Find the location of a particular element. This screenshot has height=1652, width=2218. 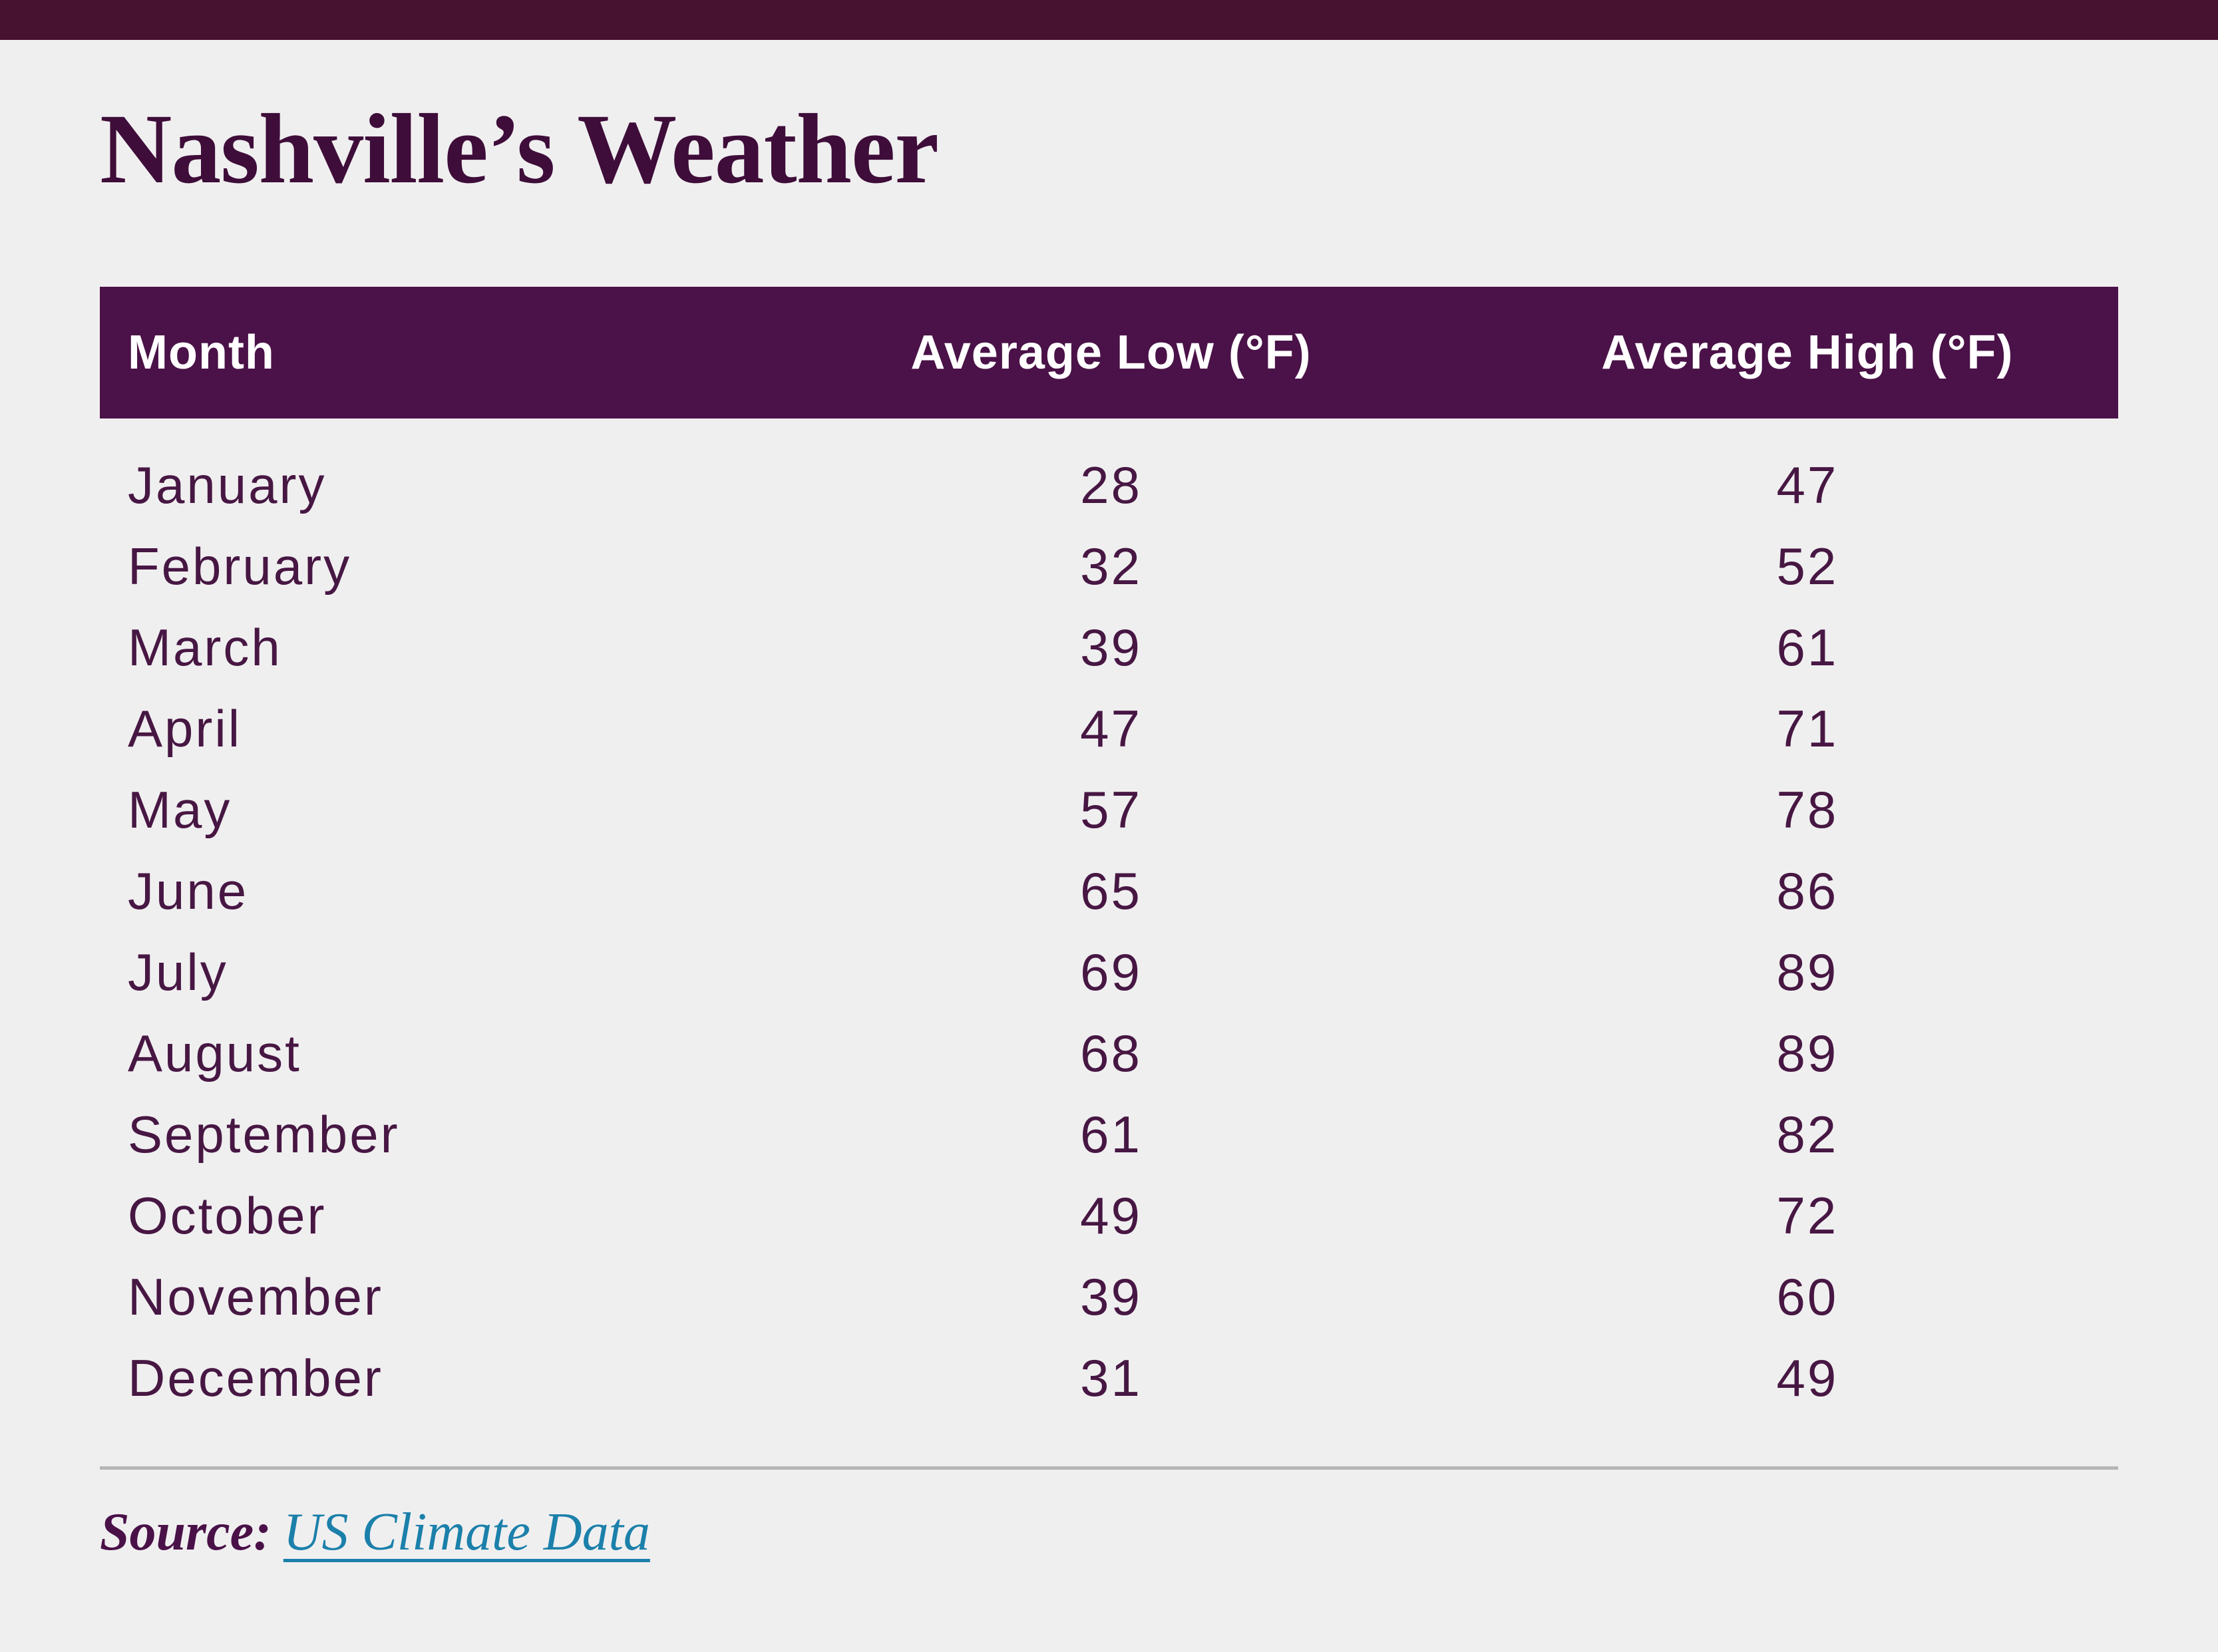

header-average-high: Average High (°F) is located at coordinates (1807, 352).